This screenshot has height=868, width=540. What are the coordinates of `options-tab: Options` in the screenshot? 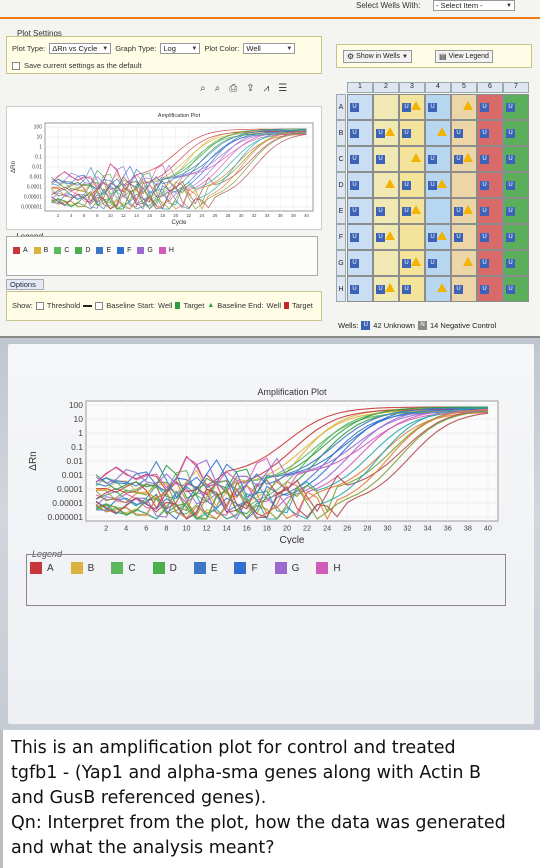 It's located at (25, 284).